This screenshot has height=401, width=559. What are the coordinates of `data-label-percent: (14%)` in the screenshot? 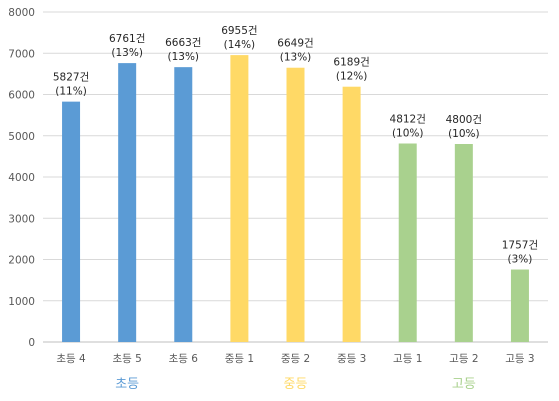 It's located at (240, 45).